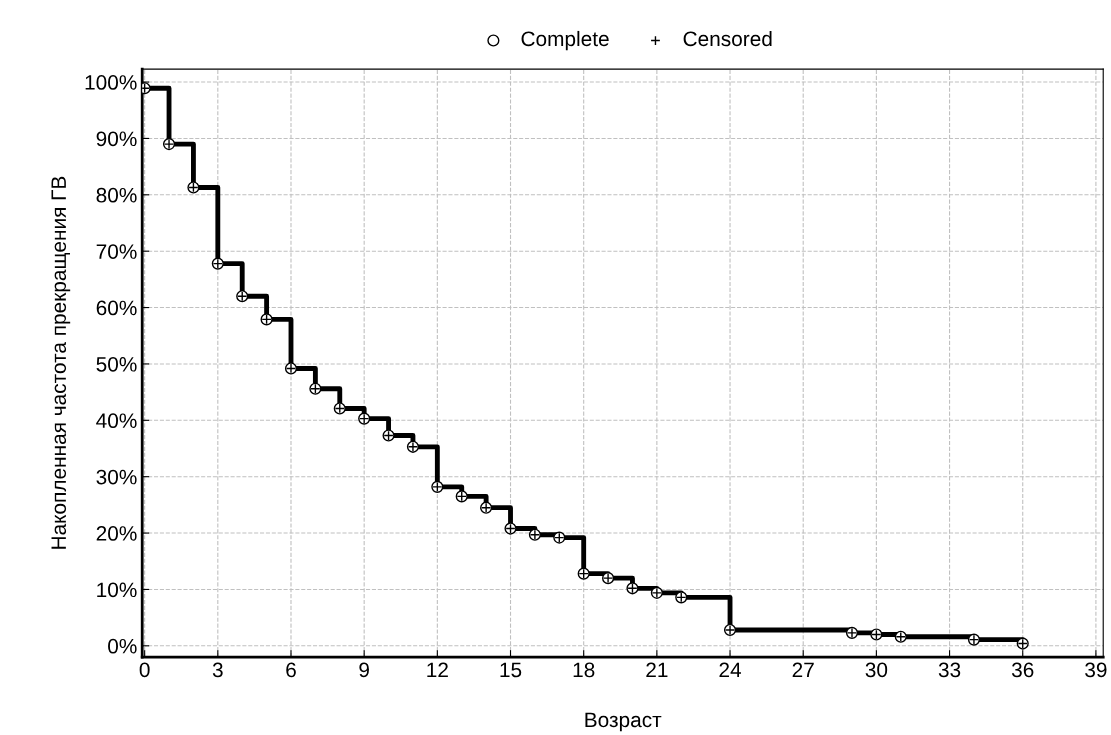  I want to click on x-tick-label: 18, so click(584, 670).